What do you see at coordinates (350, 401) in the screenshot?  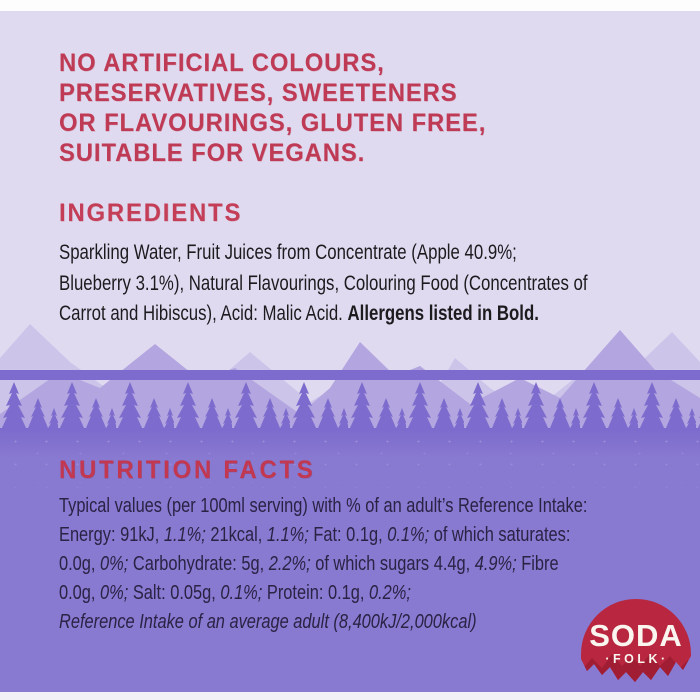 I see `tree-line` at bounding box center [350, 401].